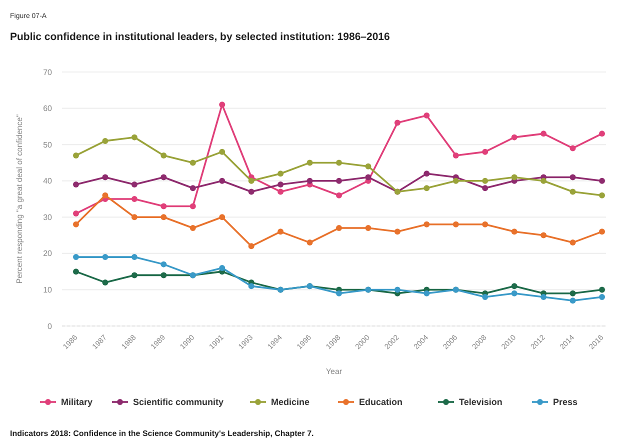  What do you see at coordinates (290, 402) in the screenshot?
I see `legend-label: Medicine` at bounding box center [290, 402].